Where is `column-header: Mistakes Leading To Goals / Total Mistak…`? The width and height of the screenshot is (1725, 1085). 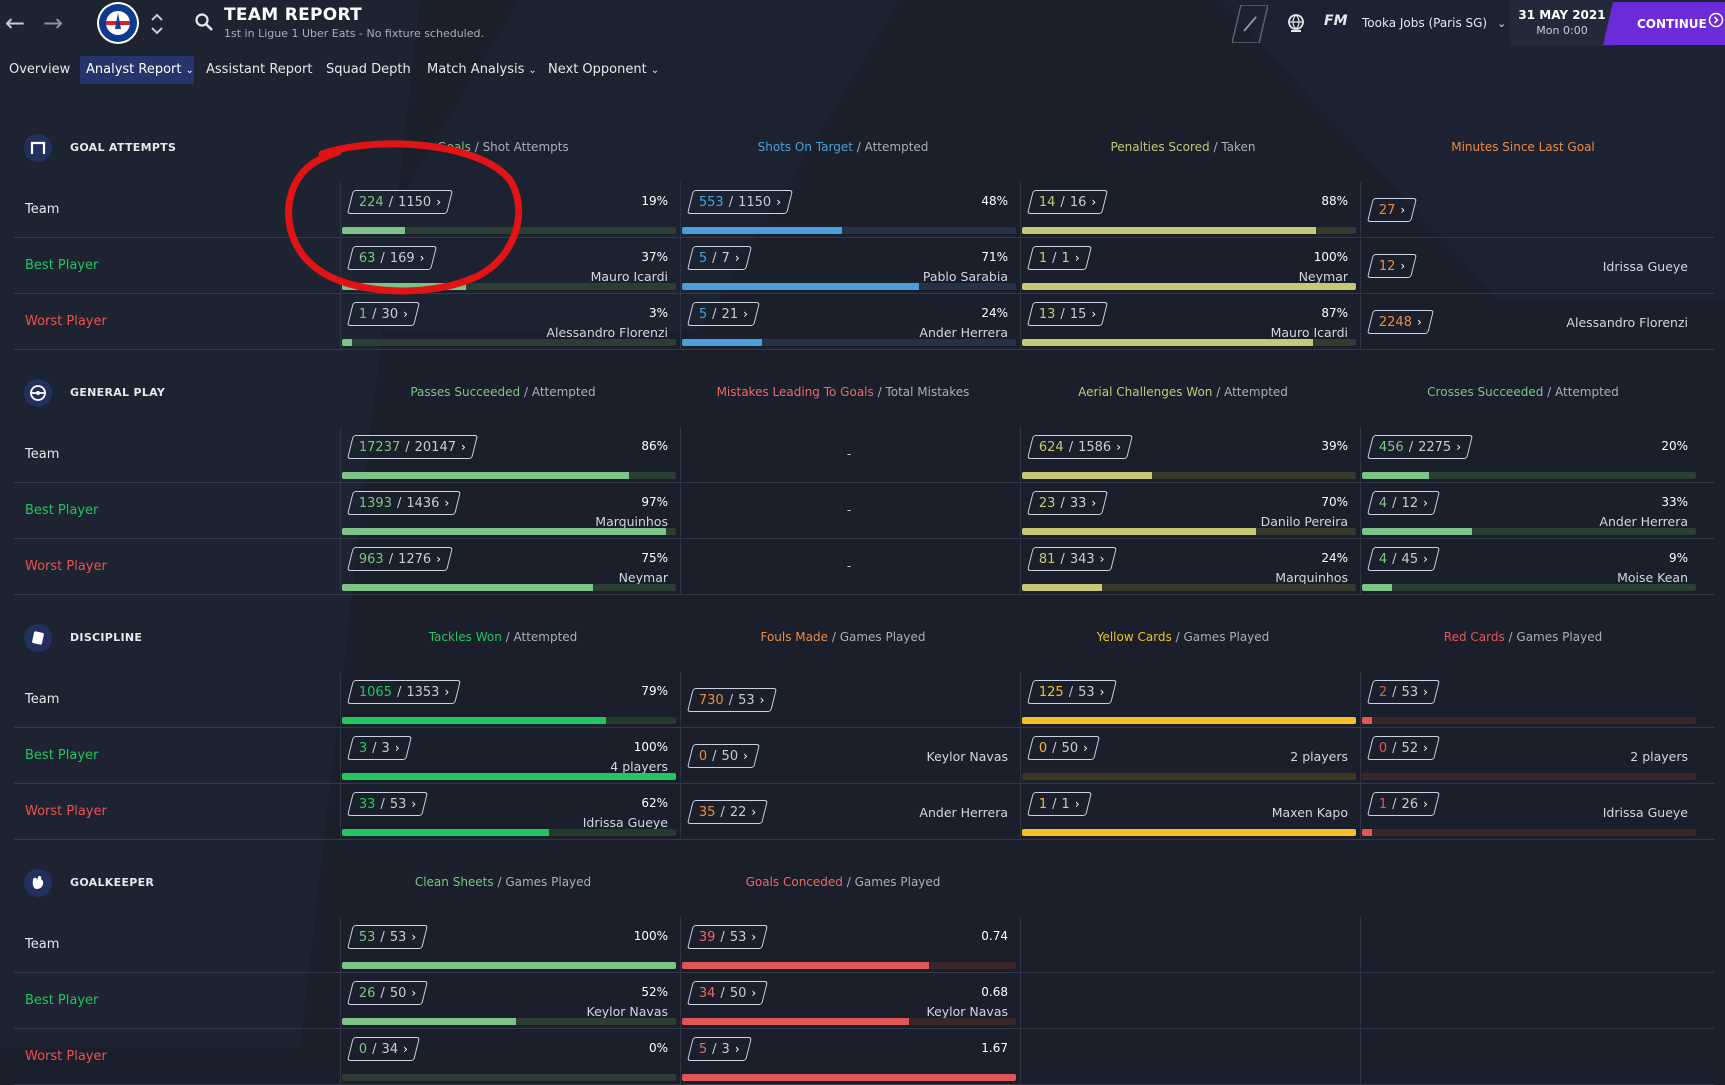 column-header: Mistakes Leading To Goals / Total Mistak… is located at coordinates (843, 392).